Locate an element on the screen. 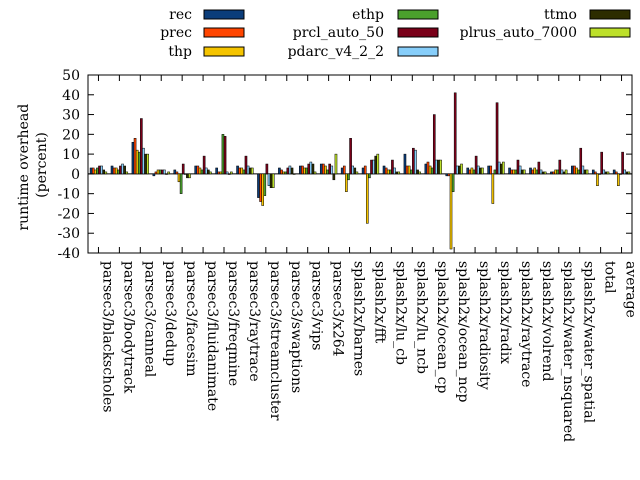 The width and height of the screenshot is (640, 480). x-tick-label: parsec3/blackscholes is located at coordinates (107, 336).